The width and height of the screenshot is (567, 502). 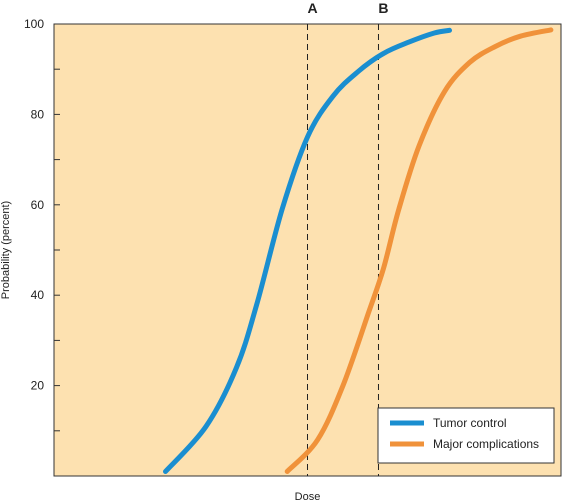 I want to click on legend-box, so click(x=466, y=435).